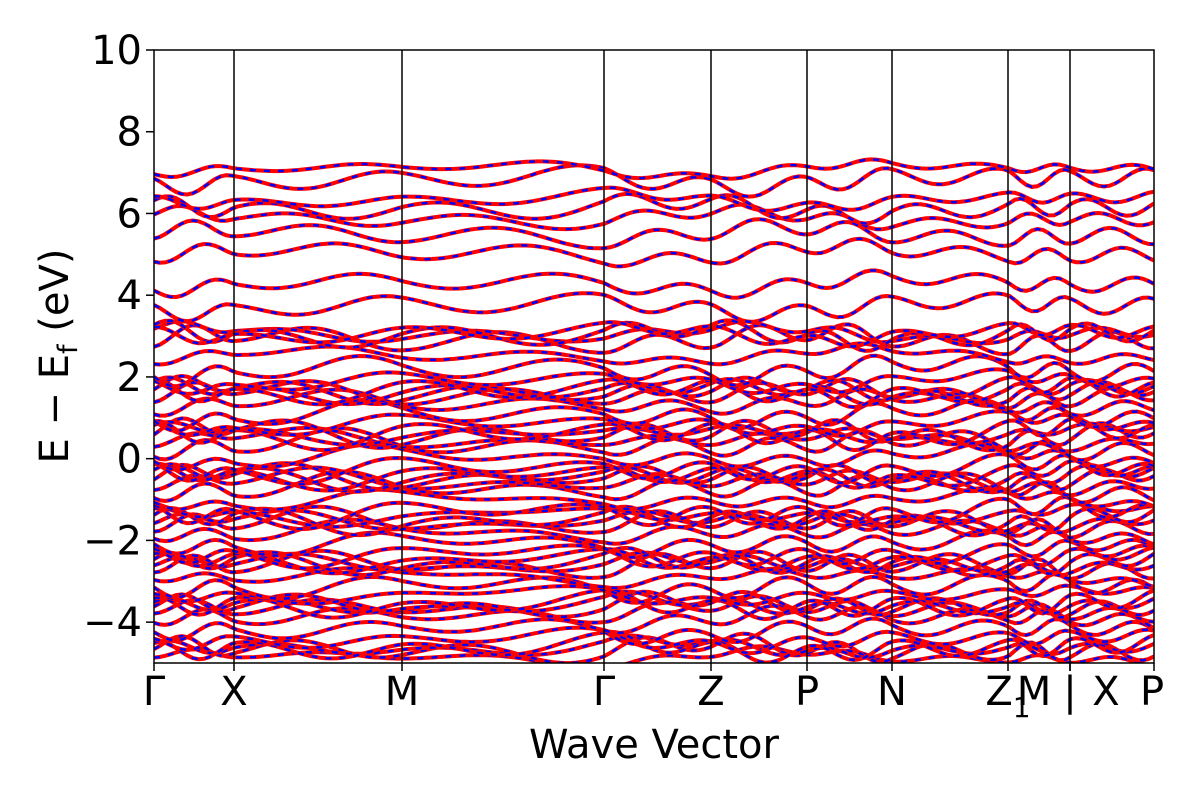  Describe the element at coordinates (129, 133) in the screenshot. I see `y-tick-label: 8` at that location.